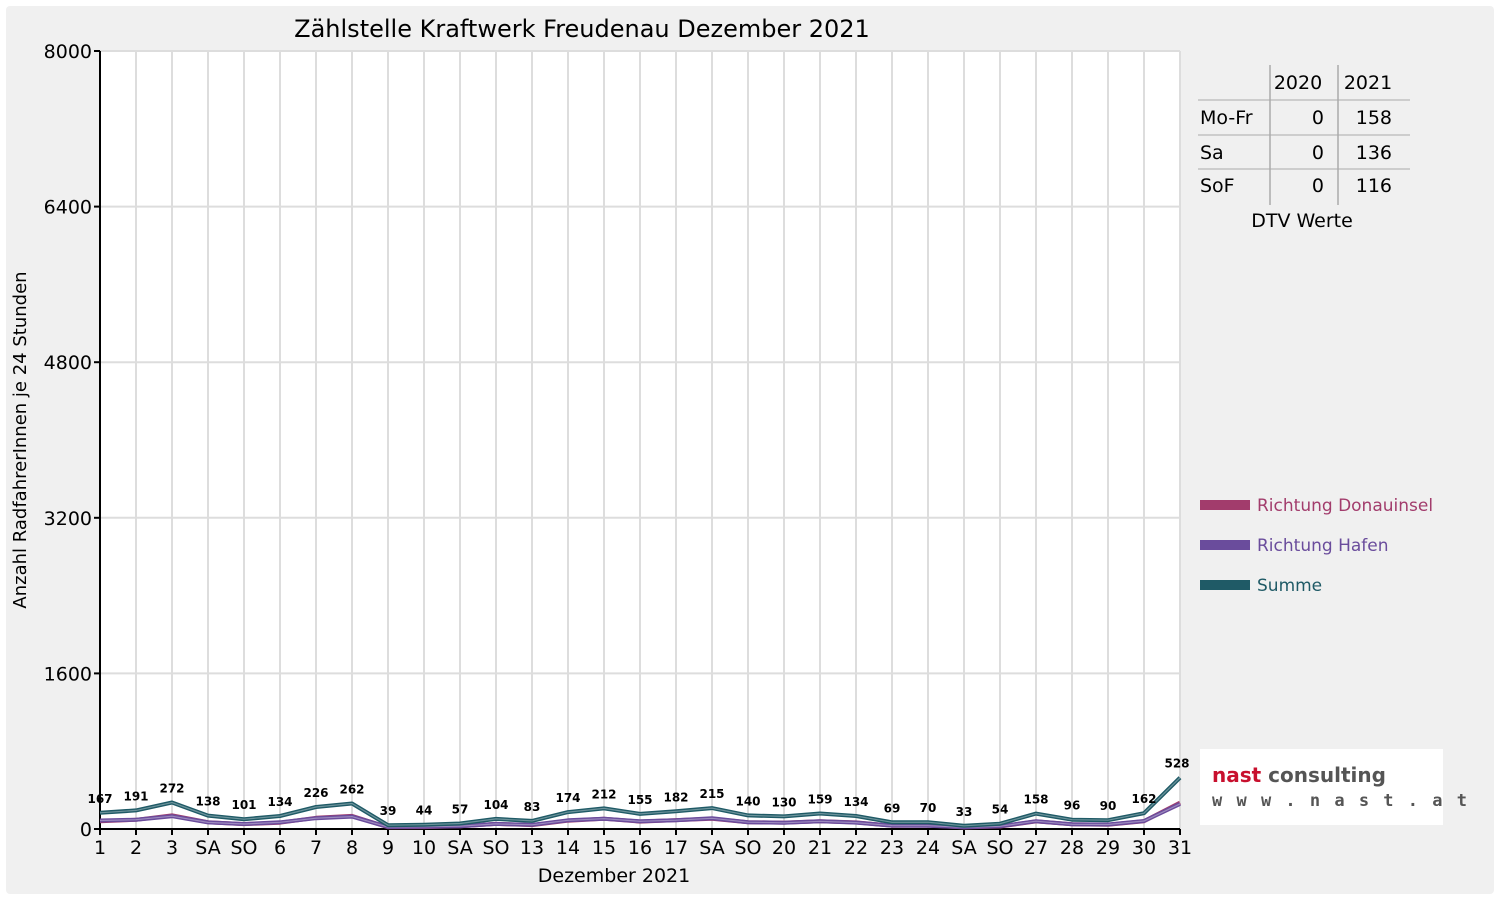  Describe the element at coordinates (1072, 806) in the screenshot. I see `data-label: 96` at that location.